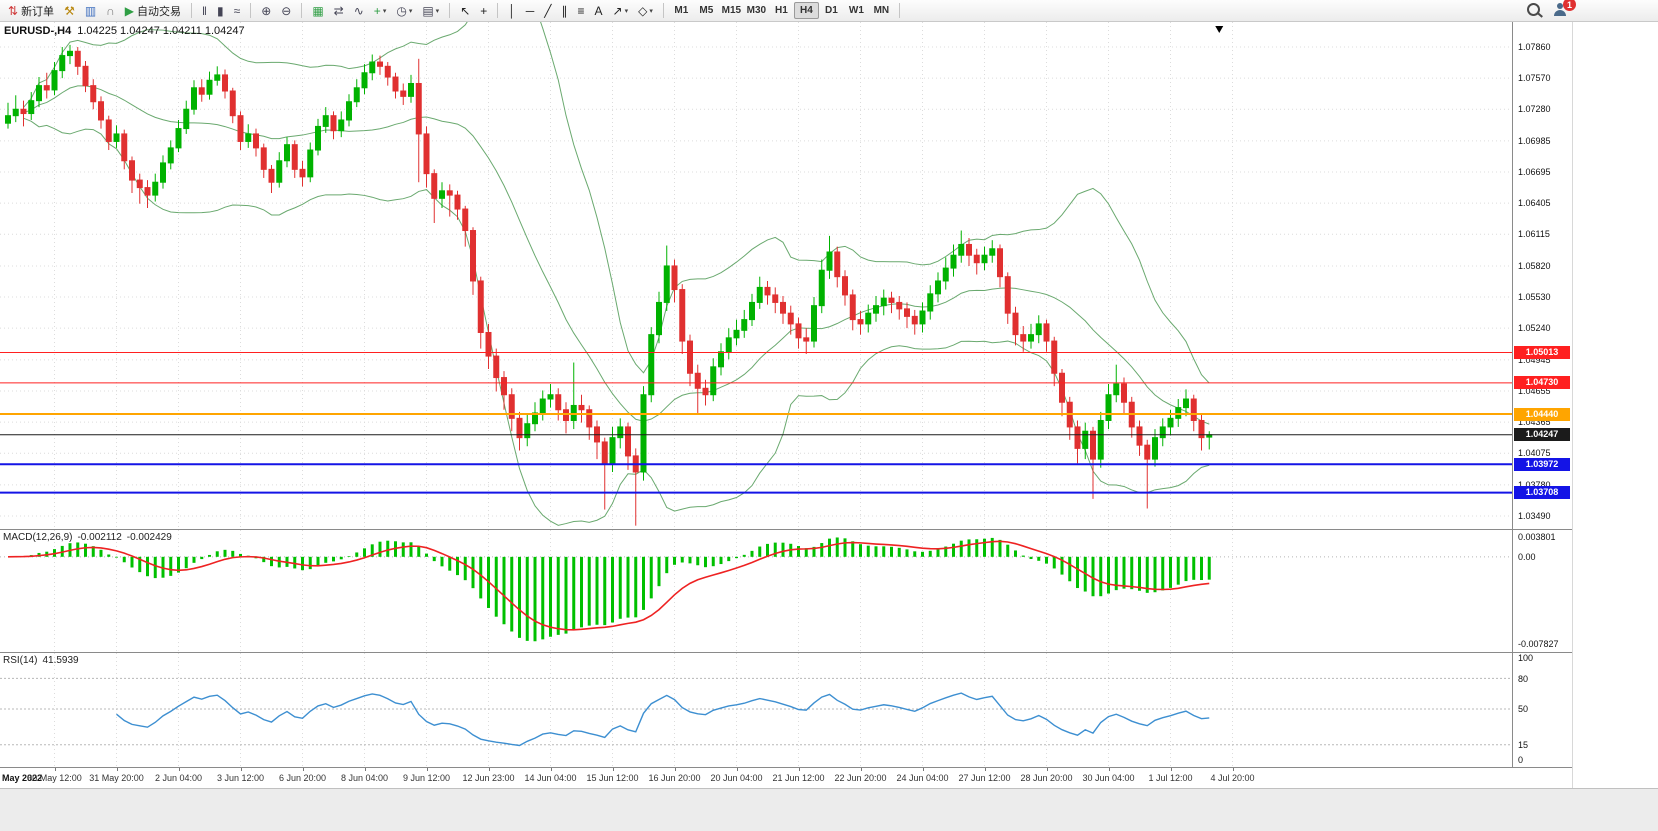  Describe the element at coordinates (377, 10) in the screenshot. I see `add-indicator-icon: +` at that location.